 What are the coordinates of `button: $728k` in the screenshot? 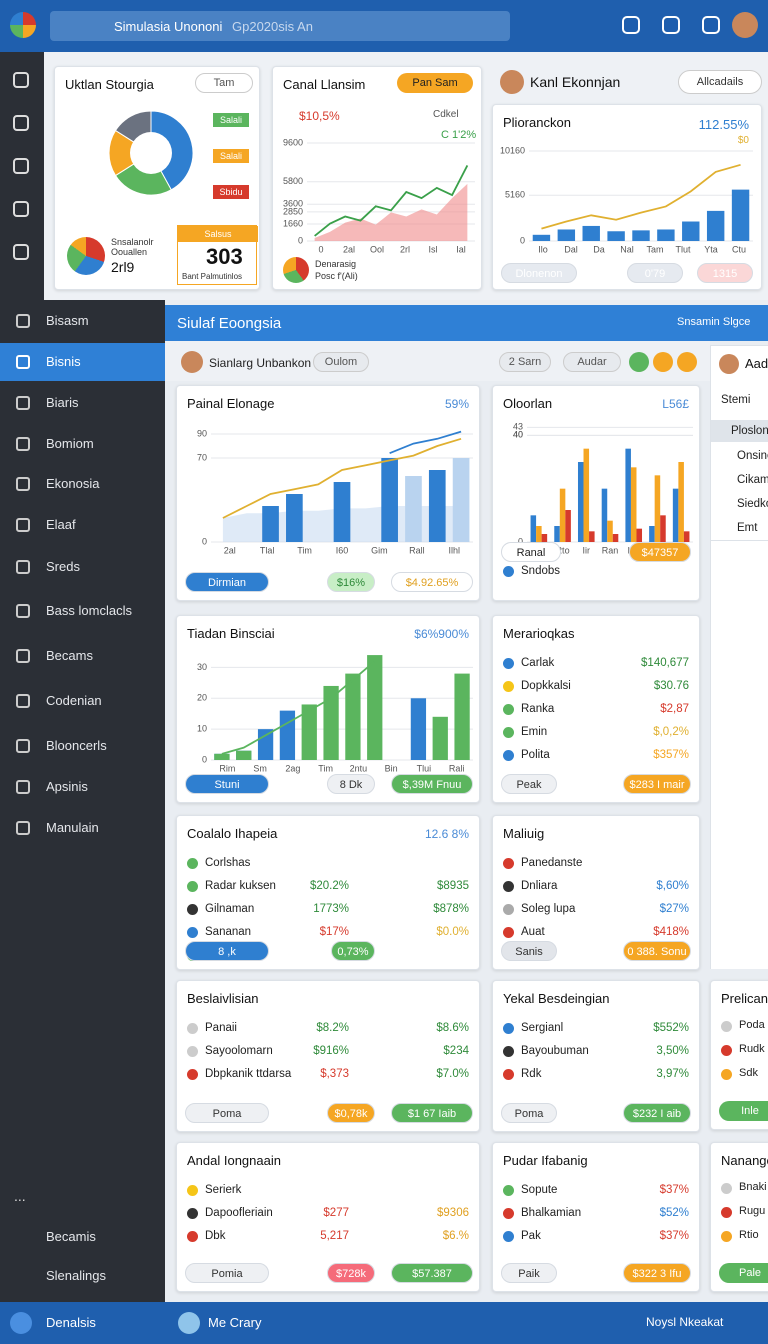 It's located at (351, 1273).